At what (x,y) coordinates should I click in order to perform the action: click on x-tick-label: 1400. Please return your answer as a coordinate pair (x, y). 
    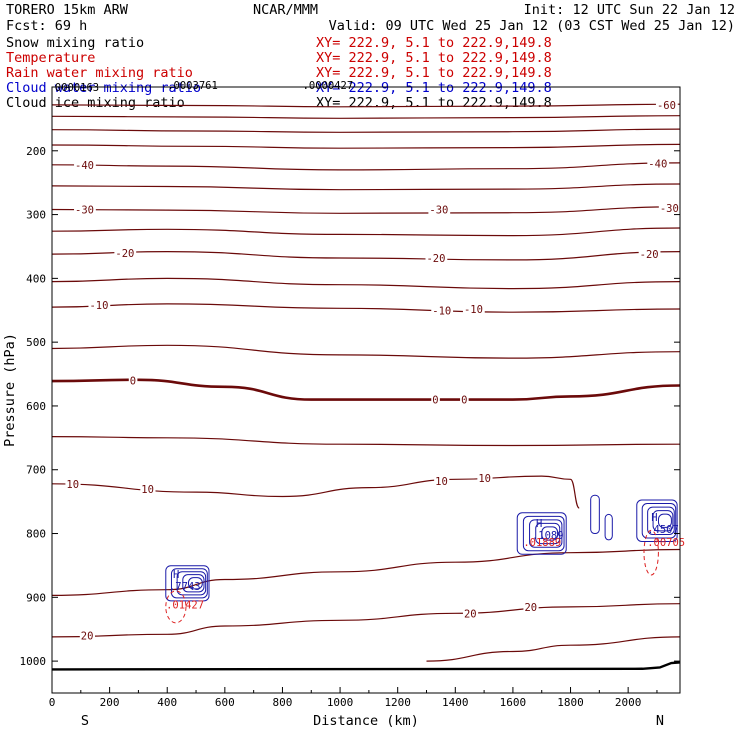
    Looking at the image, I should click on (455, 702).